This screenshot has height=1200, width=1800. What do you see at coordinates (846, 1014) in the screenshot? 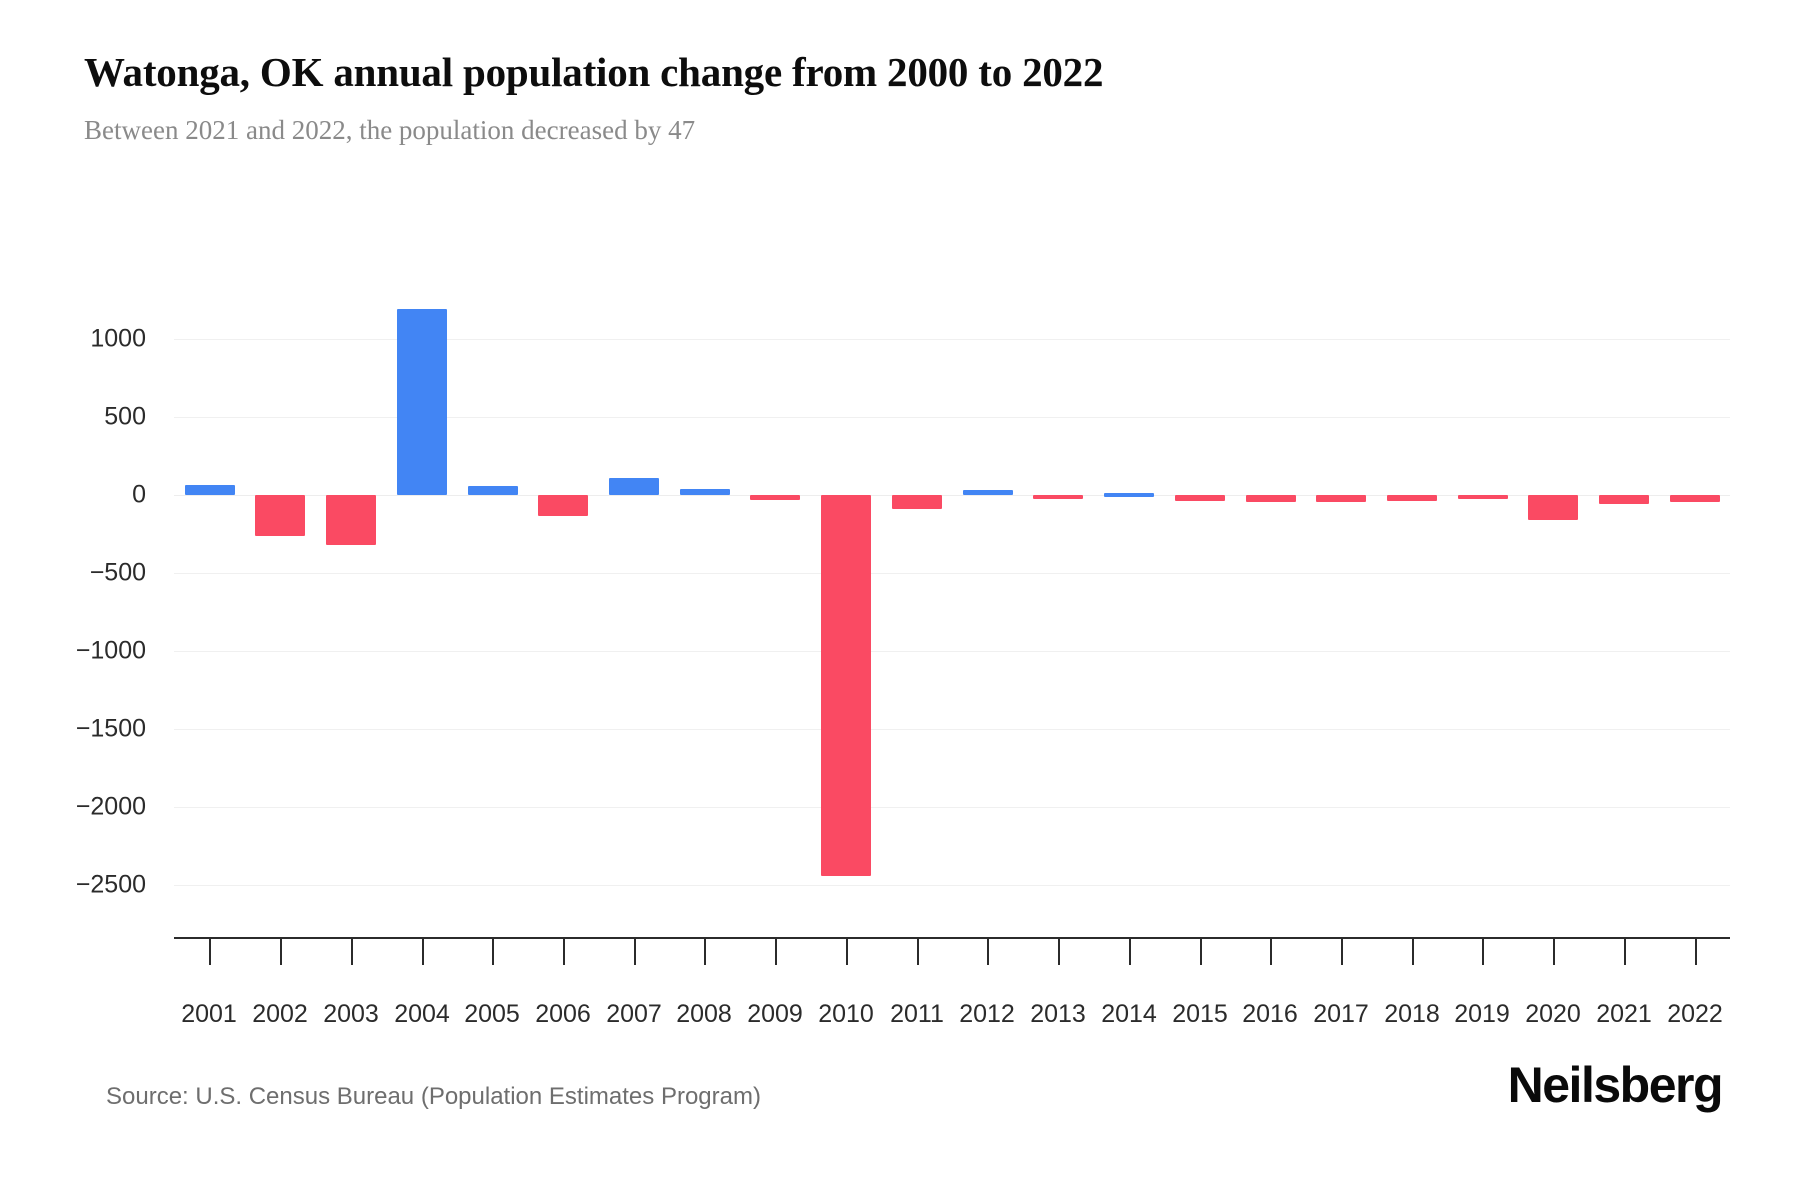
I see `x-axis-tick-label: 2010` at bounding box center [846, 1014].